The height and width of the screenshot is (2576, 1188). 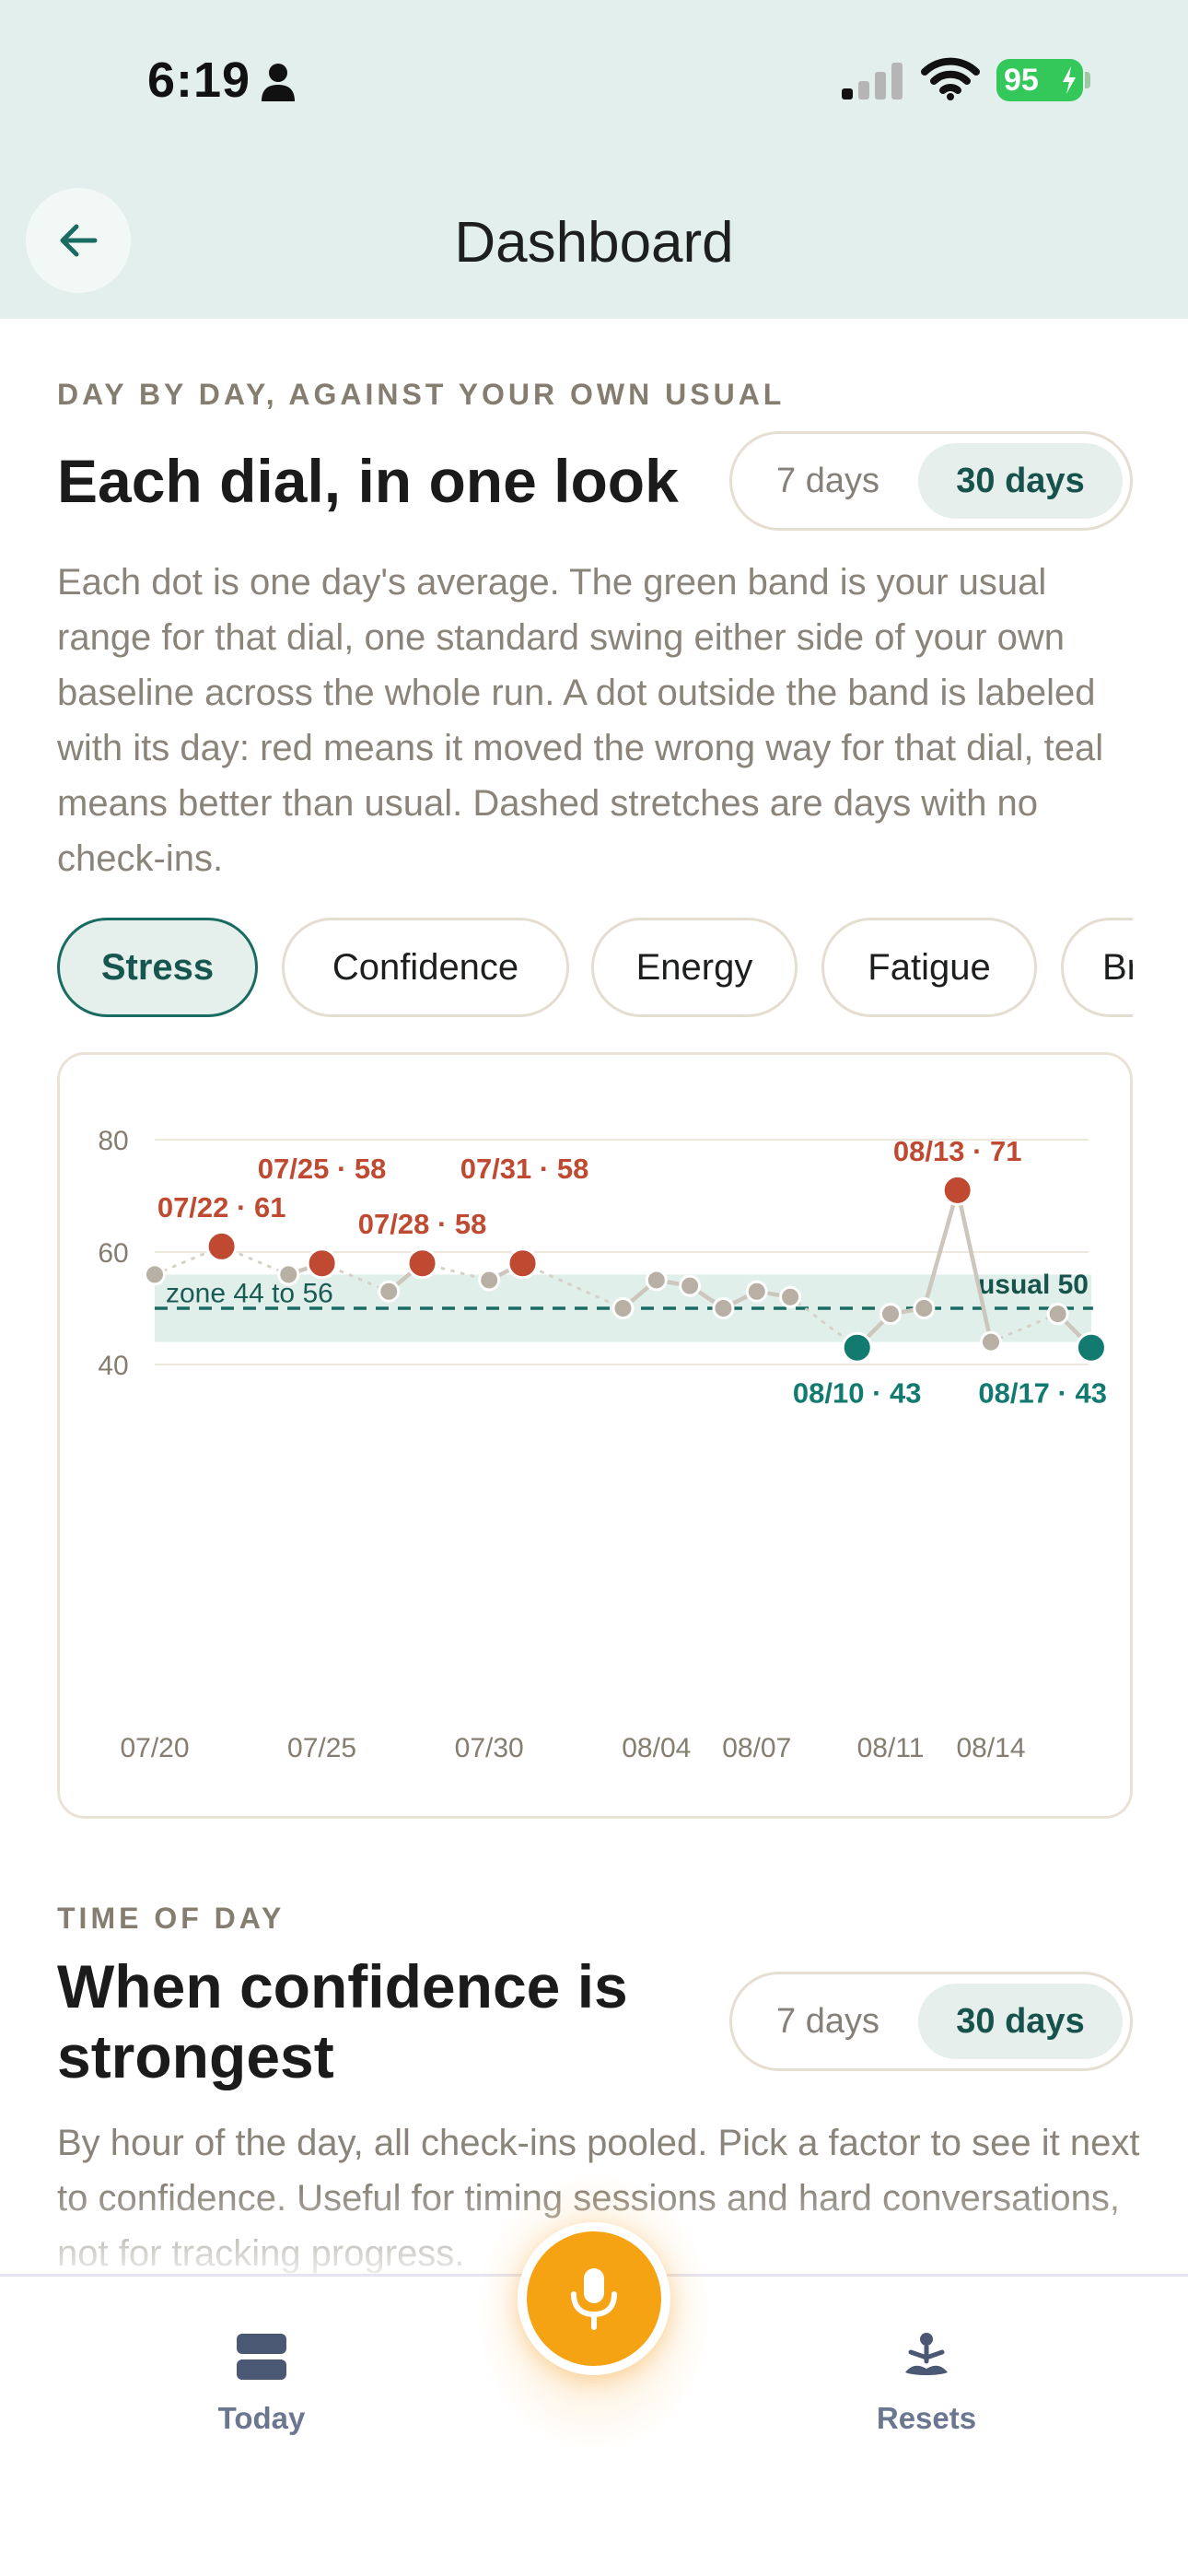 I want to click on x-tick-label: 07/25, so click(x=321, y=1748).